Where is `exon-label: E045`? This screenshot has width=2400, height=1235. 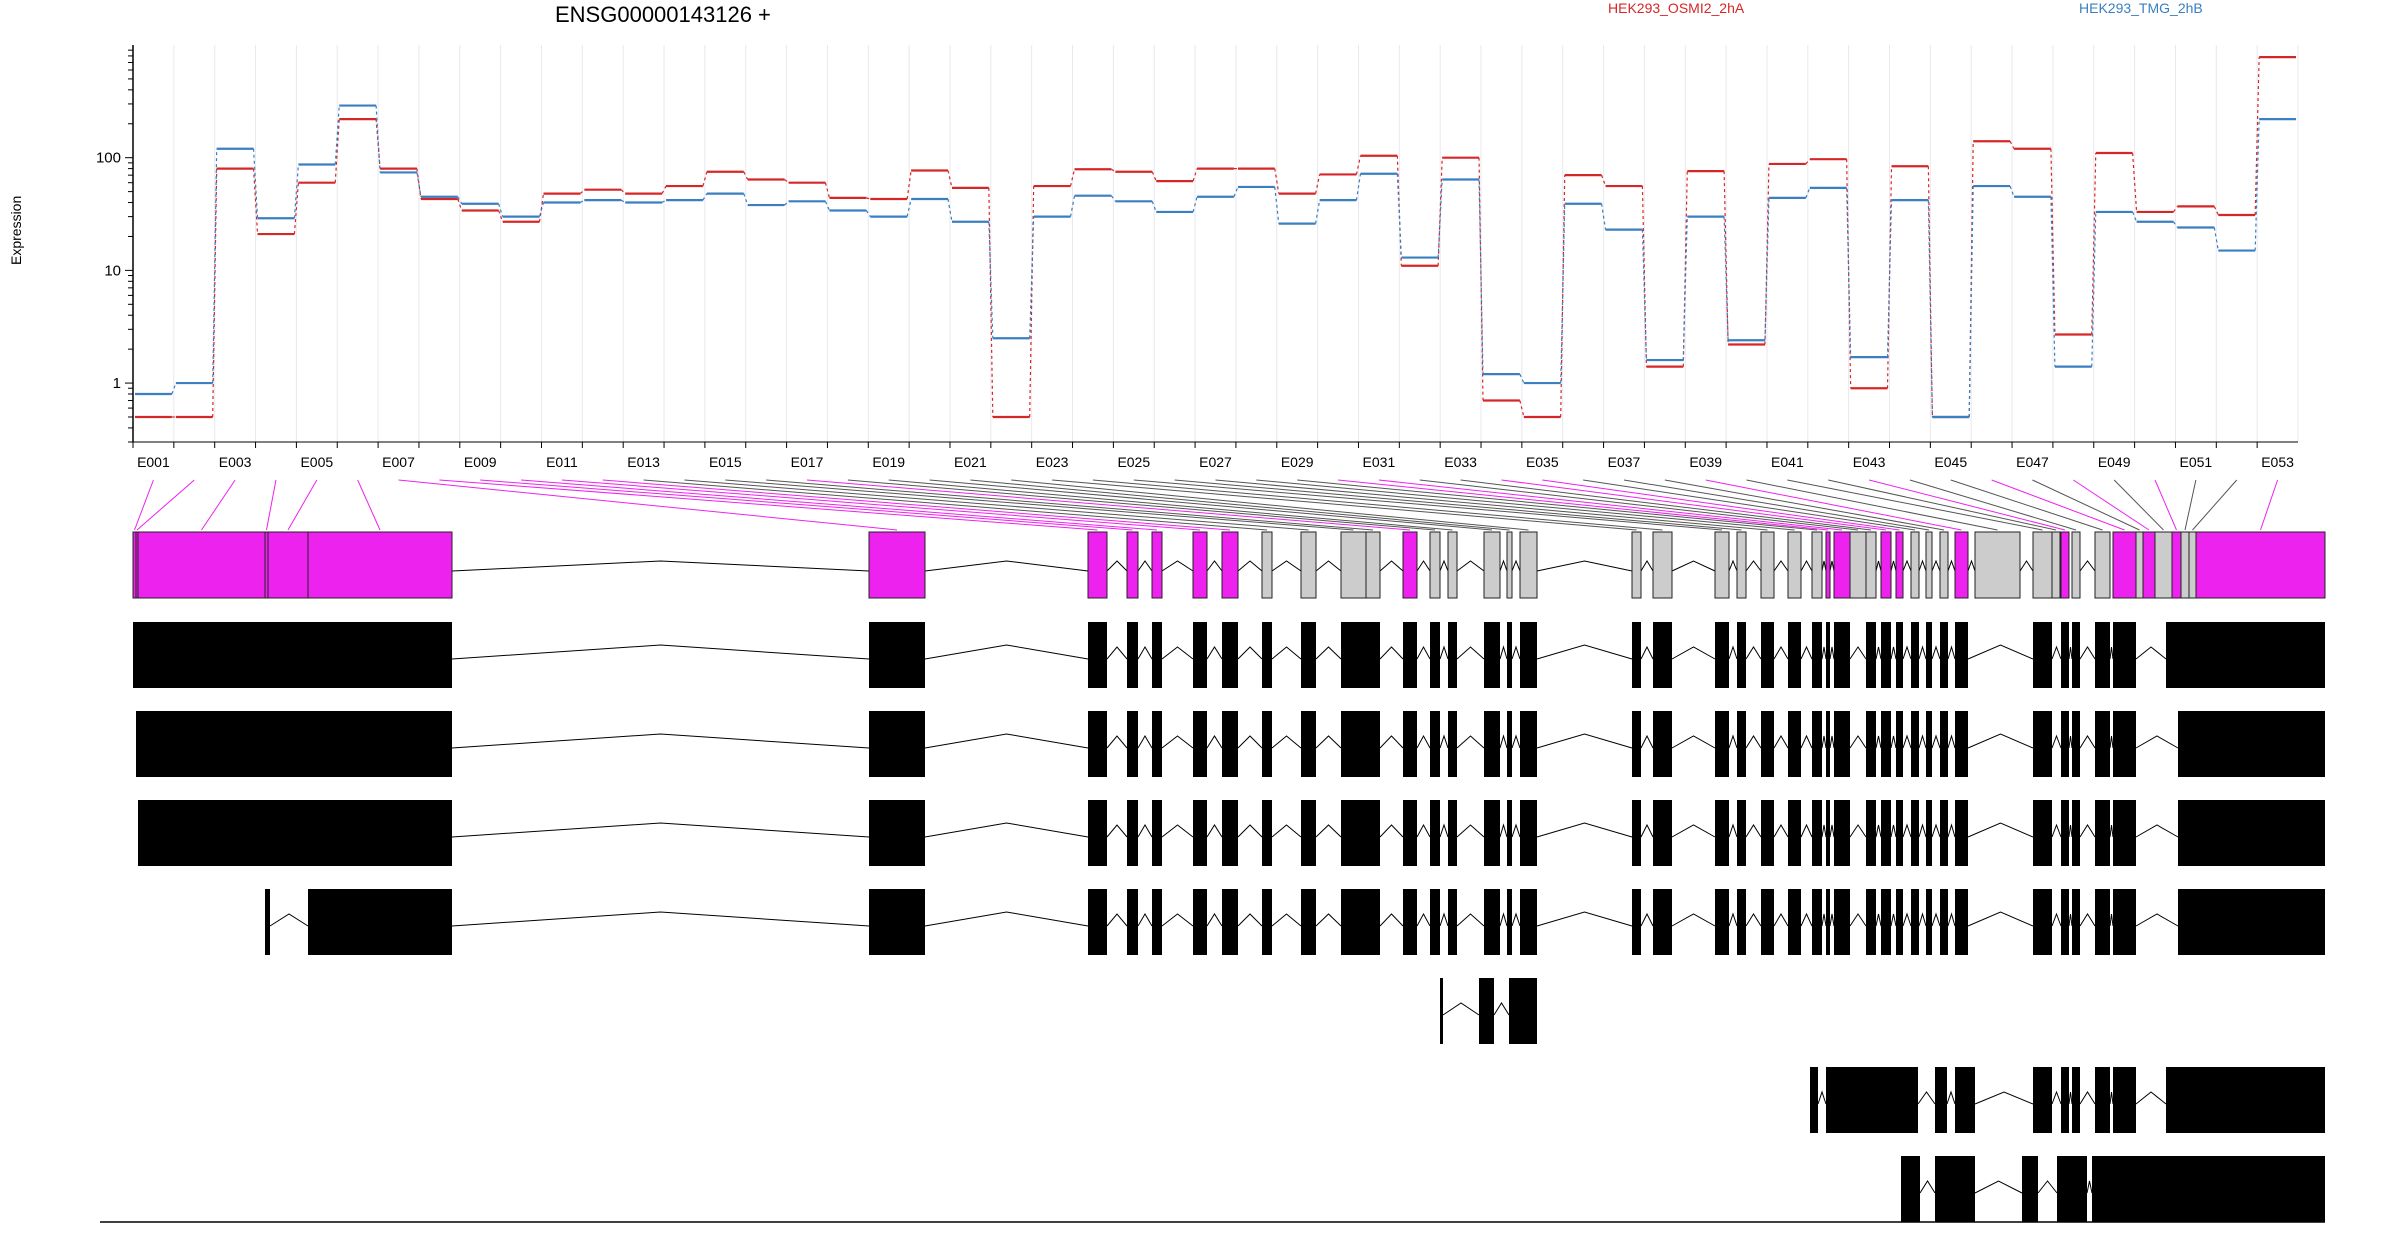 exon-label: E045 is located at coordinates (1950, 462).